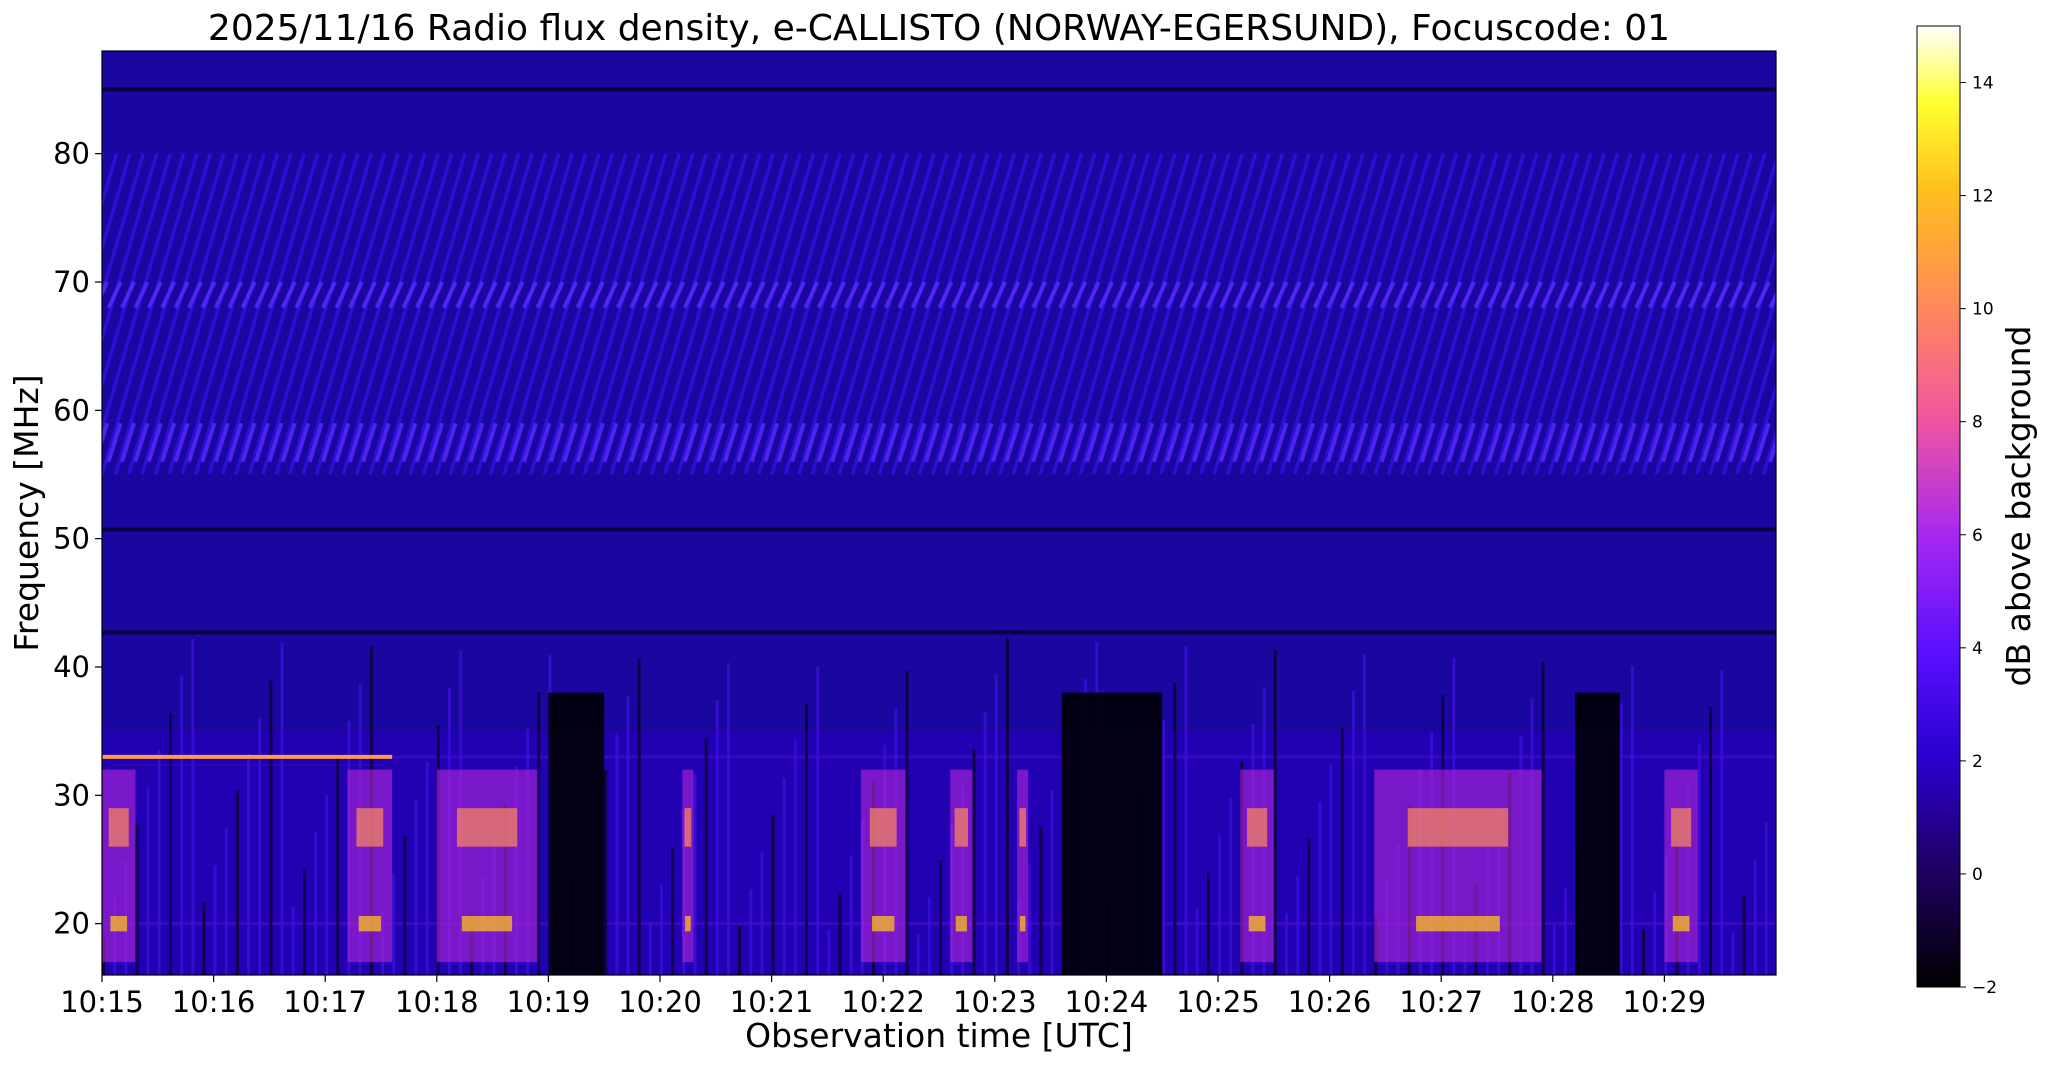 The height and width of the screenshot is (1067, 2047). Describe the element at coordinates (1107, 1002) in the screenshot. I see `x-tick-label: 10:24` at that location.